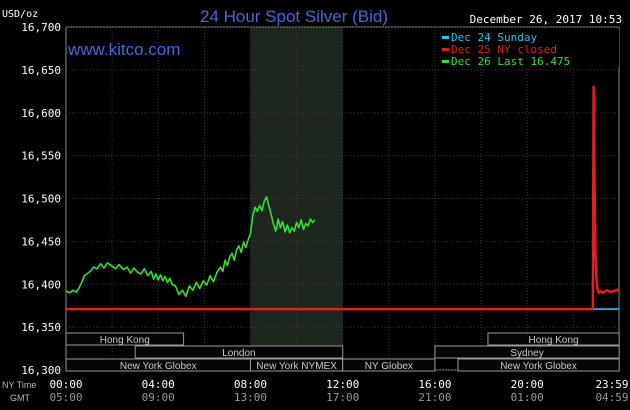 The image size is (630, 410). I want to click on x-tick-gmt: 01:00, so click(527, 397).